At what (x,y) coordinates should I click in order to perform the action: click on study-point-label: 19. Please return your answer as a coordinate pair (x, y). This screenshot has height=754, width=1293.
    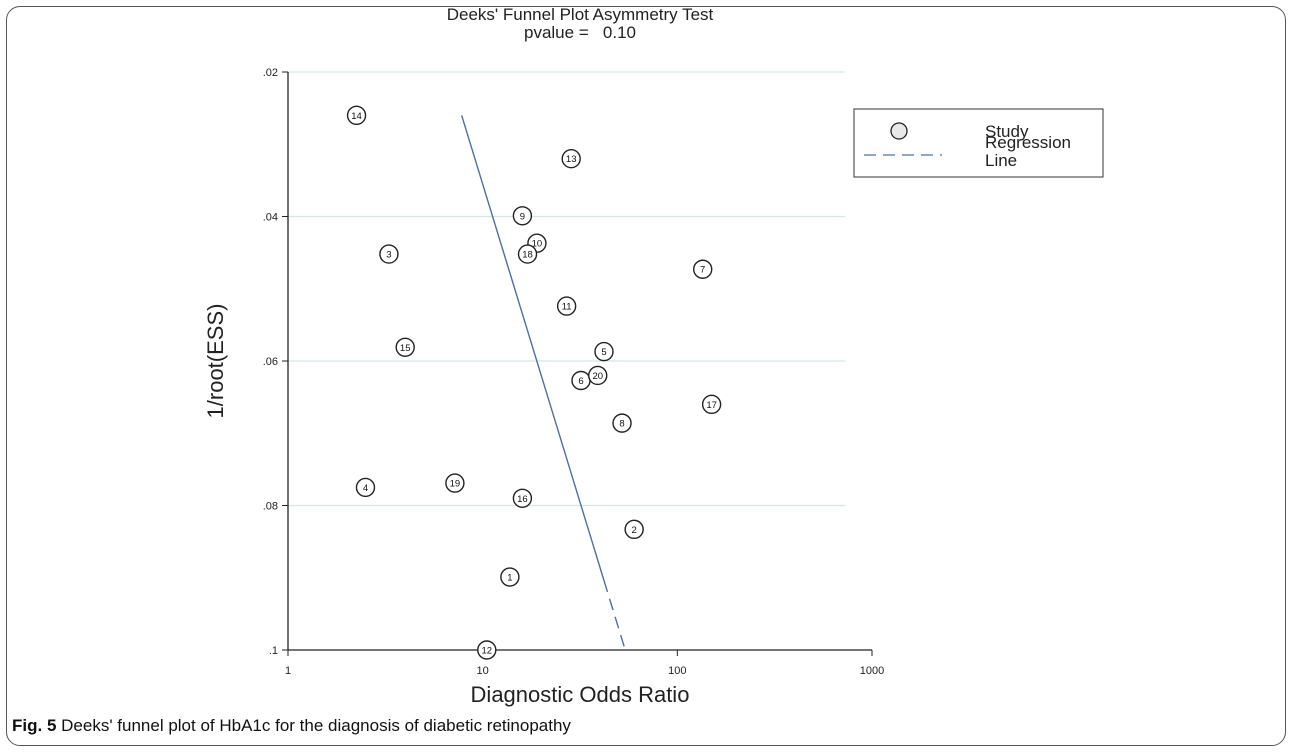
    Looking at the image, I should click on (455, 484).